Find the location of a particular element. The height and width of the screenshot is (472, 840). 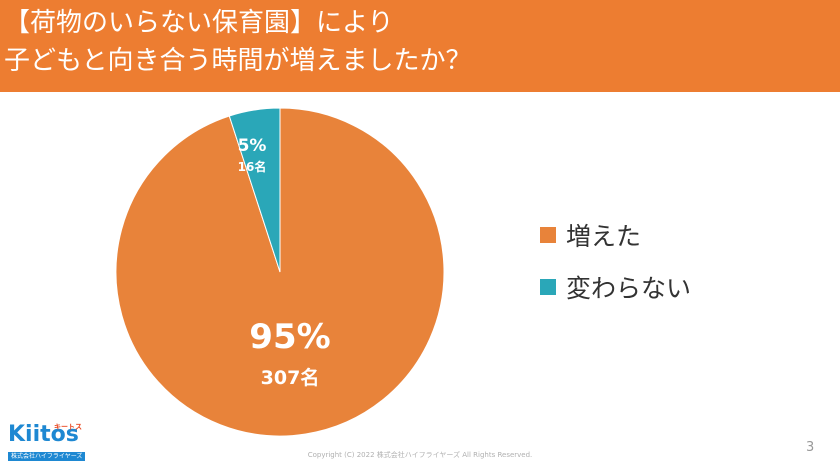

slice-count-label-0: 307名 is located at coordinates (290, 377).